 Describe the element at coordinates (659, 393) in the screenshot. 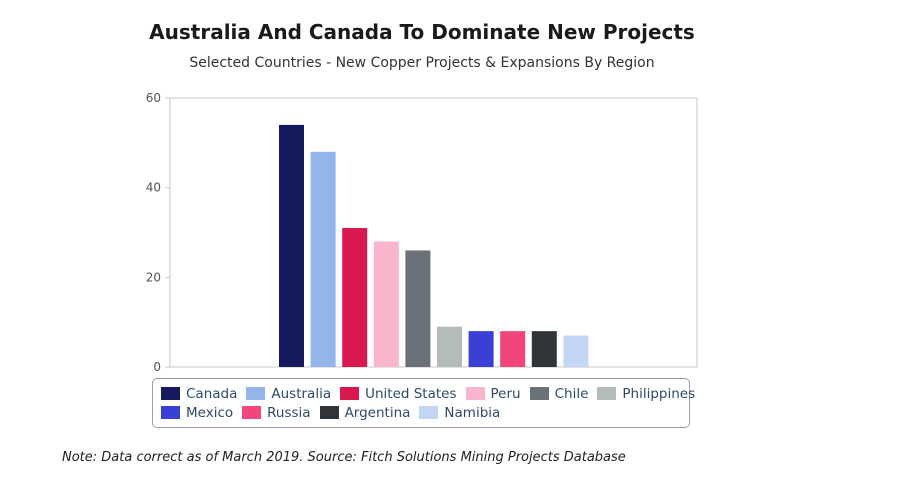

I see `legend-label: Philippines` at that location.